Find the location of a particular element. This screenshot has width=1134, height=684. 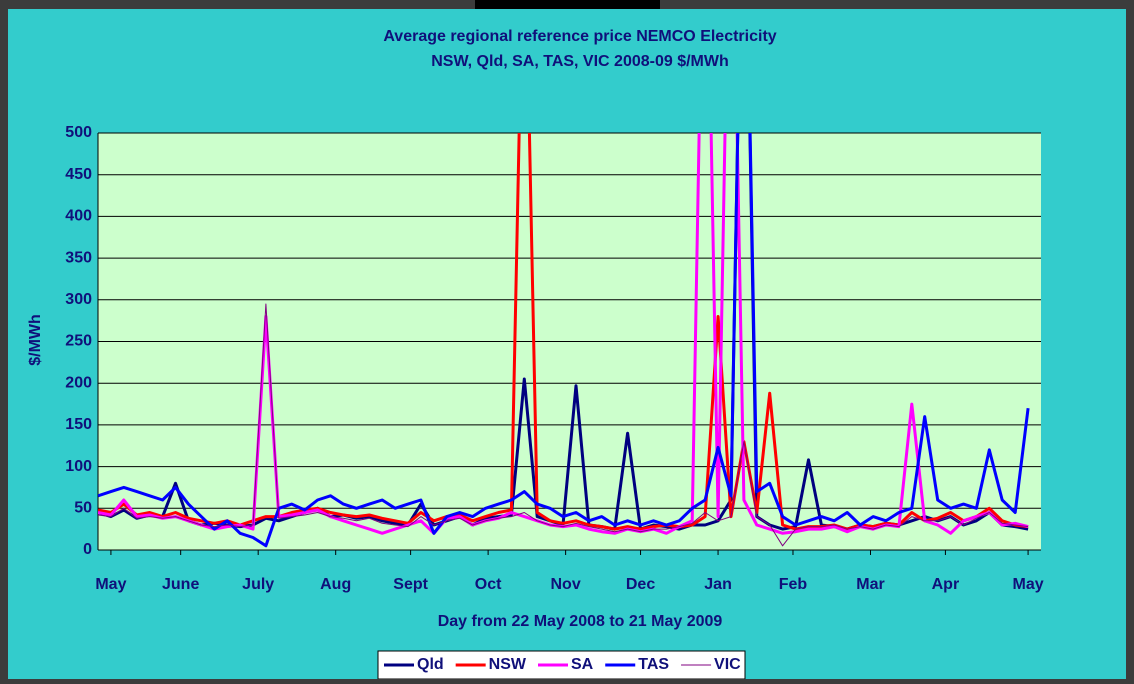

x-tick-label: July is located at coordinates (258, 584).